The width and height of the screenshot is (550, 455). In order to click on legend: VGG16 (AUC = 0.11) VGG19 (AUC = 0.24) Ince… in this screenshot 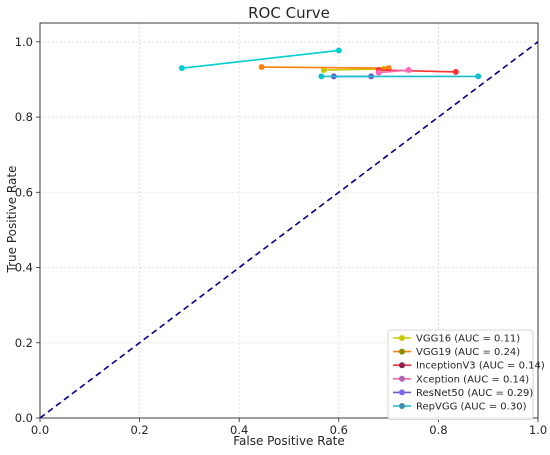, I will do `click(466, 374)`.